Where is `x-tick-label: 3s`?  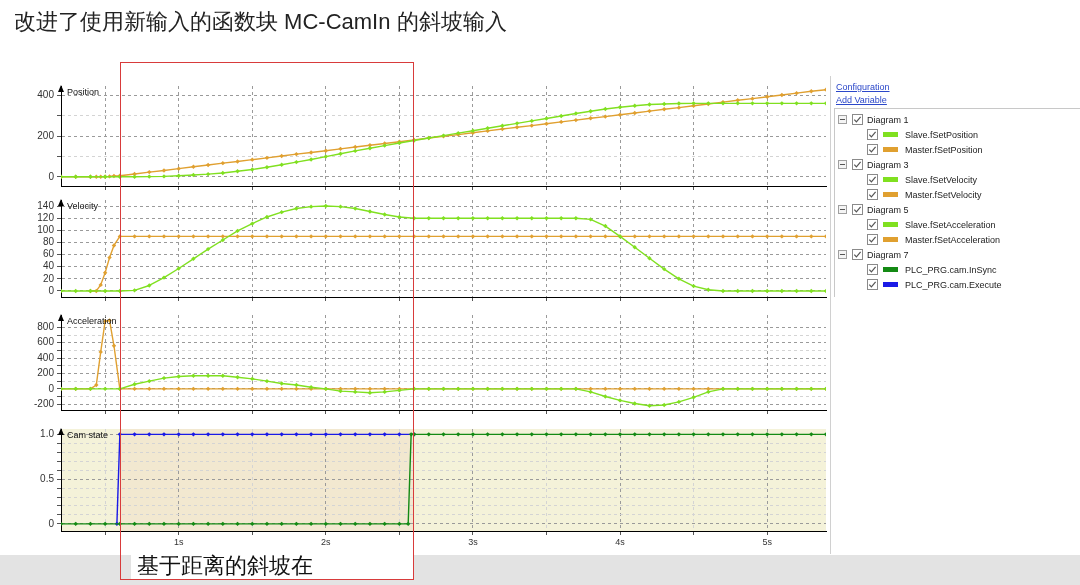
x-tick-label: 3s is located at coordinates (473, 541).